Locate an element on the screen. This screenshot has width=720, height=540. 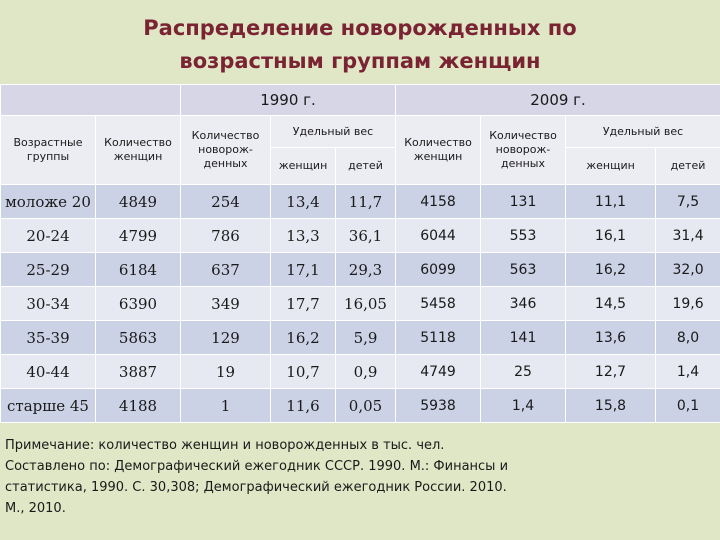
cell-age-group: 30-34 is located at coordinates (48, 303).